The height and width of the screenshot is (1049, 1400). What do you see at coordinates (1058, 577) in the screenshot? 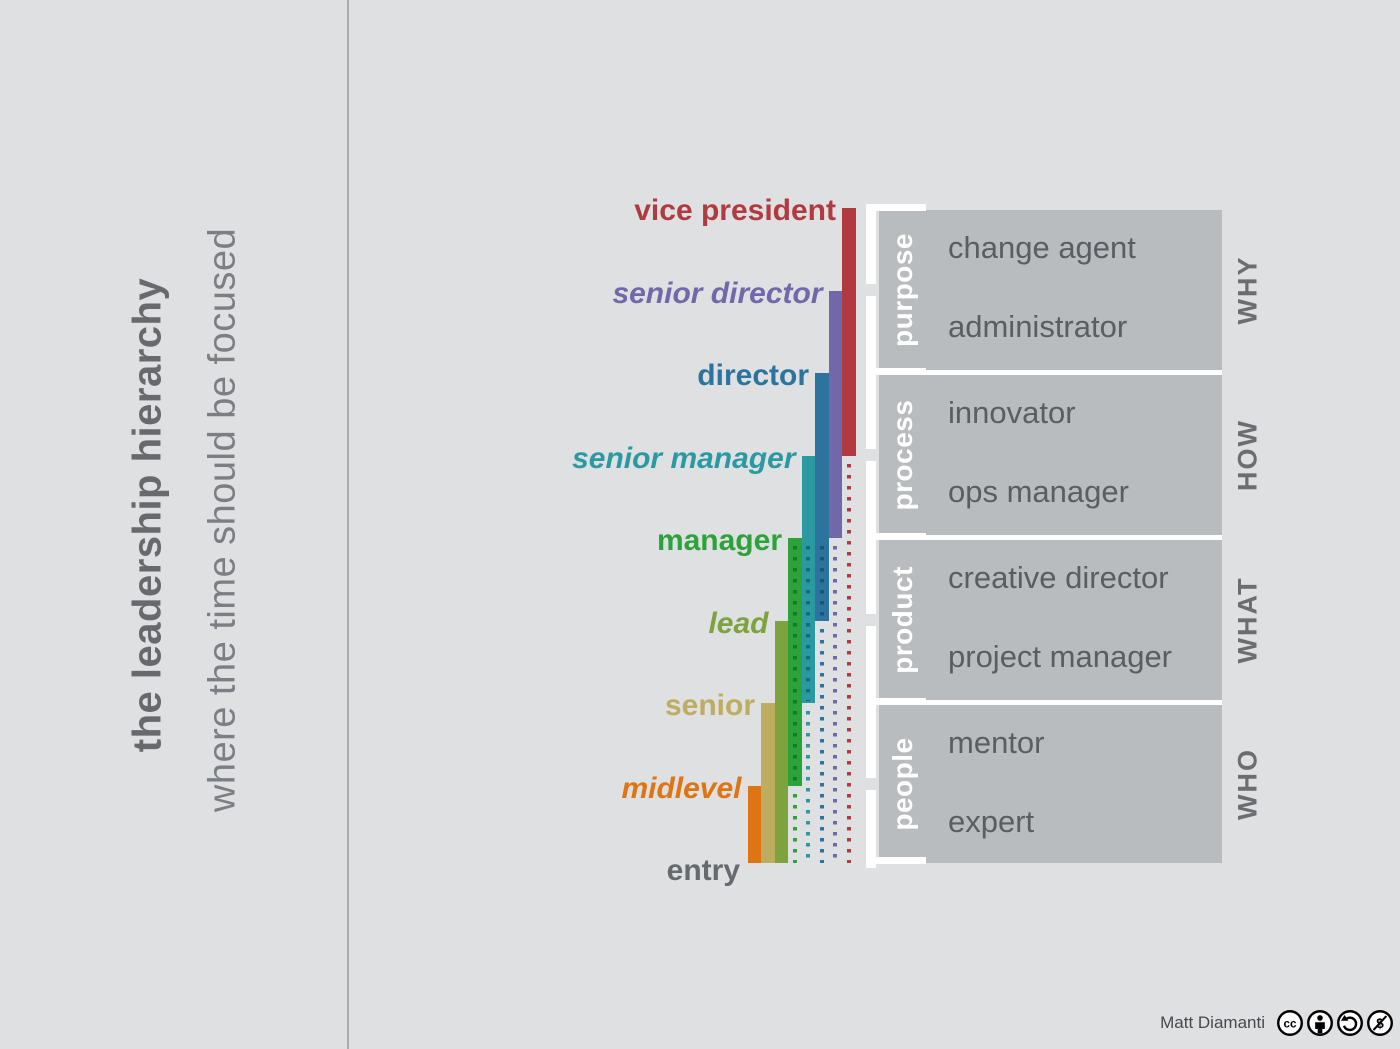
I see `role-label: creative director` at bounding box center [1058, 577].